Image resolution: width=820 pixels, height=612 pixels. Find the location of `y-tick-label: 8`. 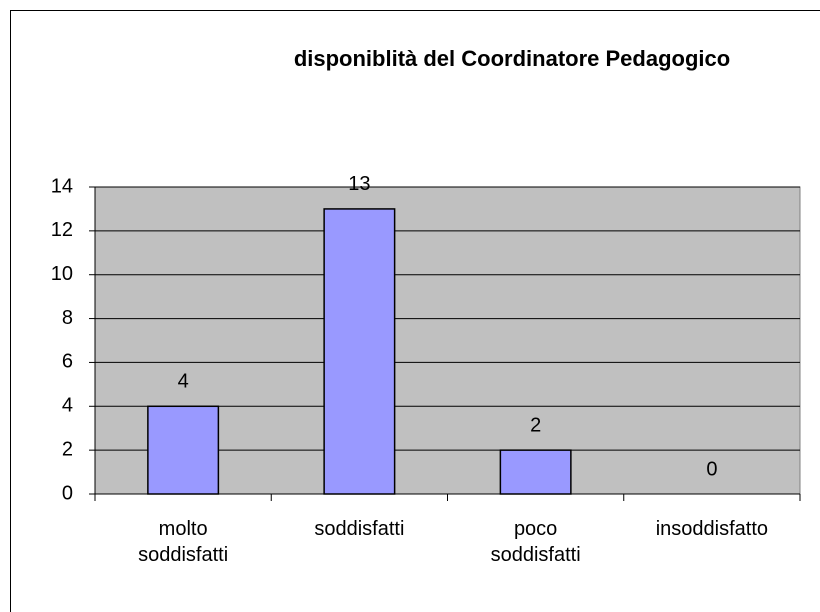

y-tick-label: 8 is located at coordinates (67, 318).